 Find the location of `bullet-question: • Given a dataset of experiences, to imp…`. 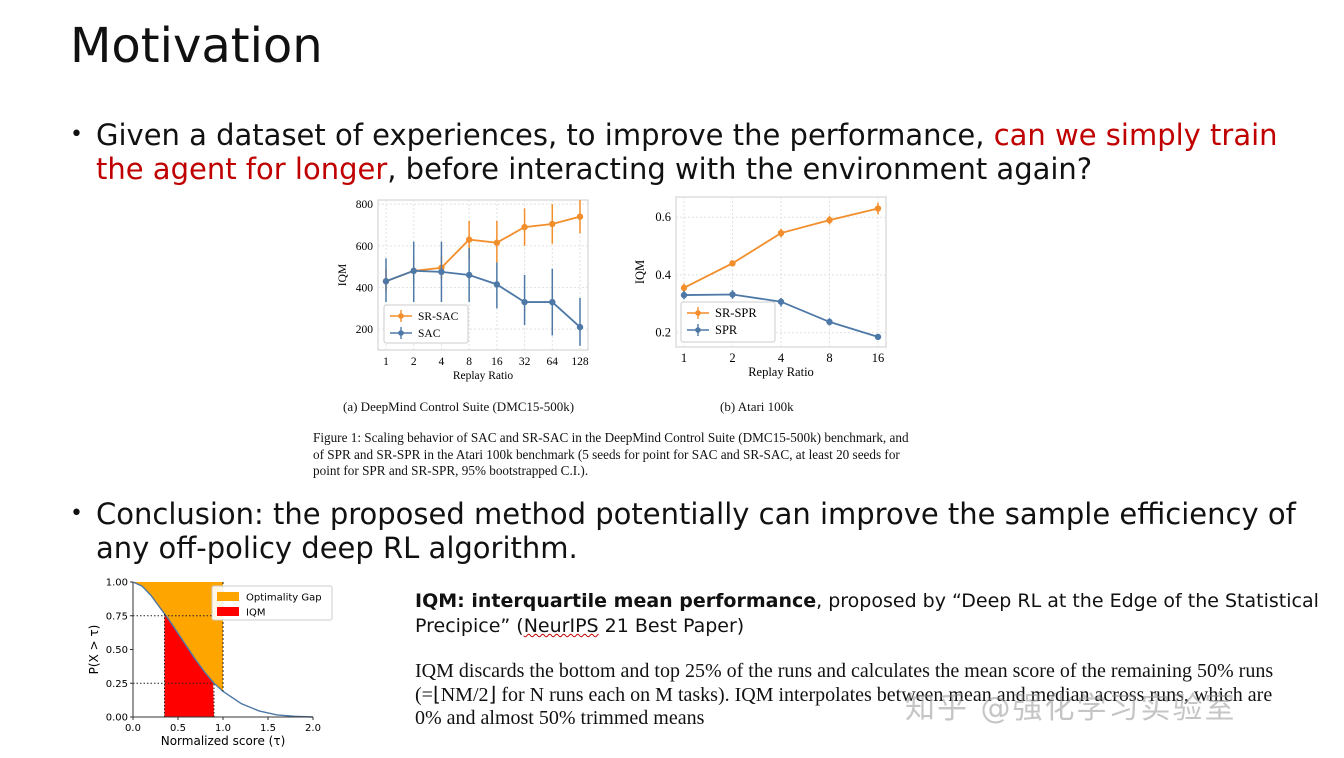

bullet-question: • Given a dataset of experiences, to imp… is located at coordinates (685, 152).